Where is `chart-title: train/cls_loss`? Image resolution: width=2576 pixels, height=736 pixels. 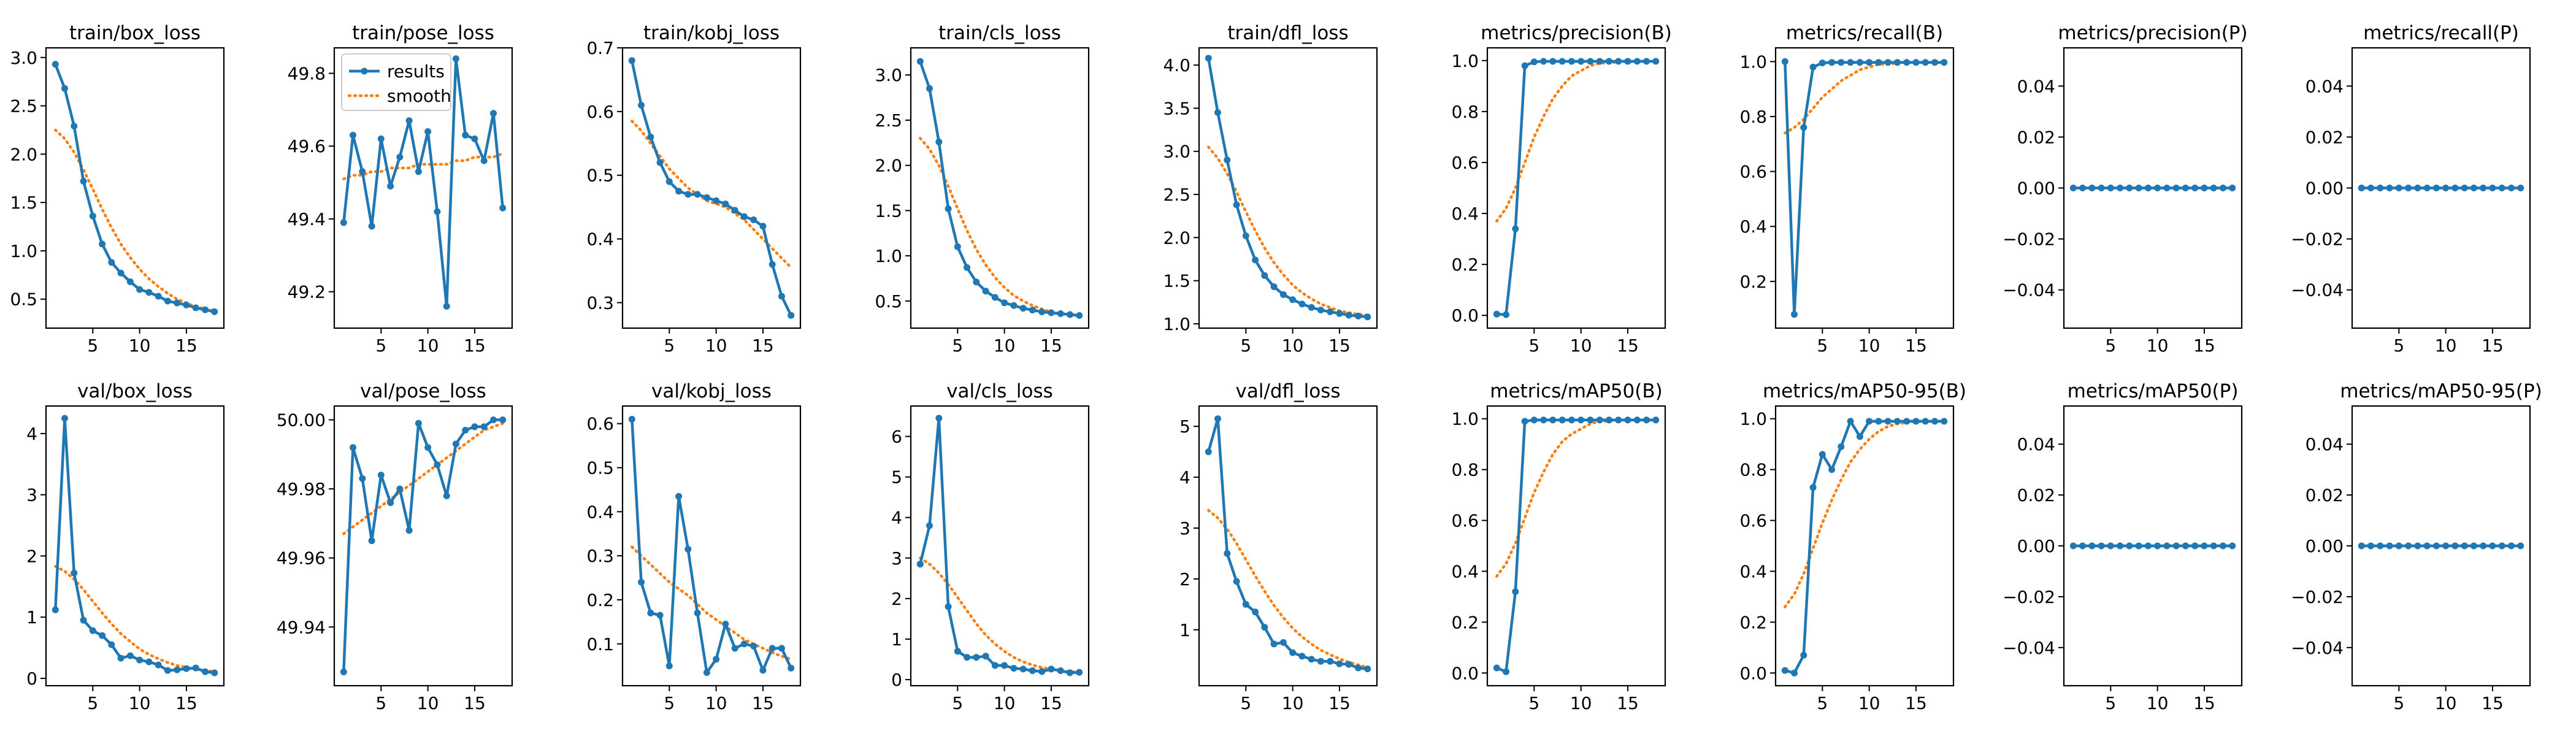
chart-title: train/cls_loss is located at coordinates (999, 33).